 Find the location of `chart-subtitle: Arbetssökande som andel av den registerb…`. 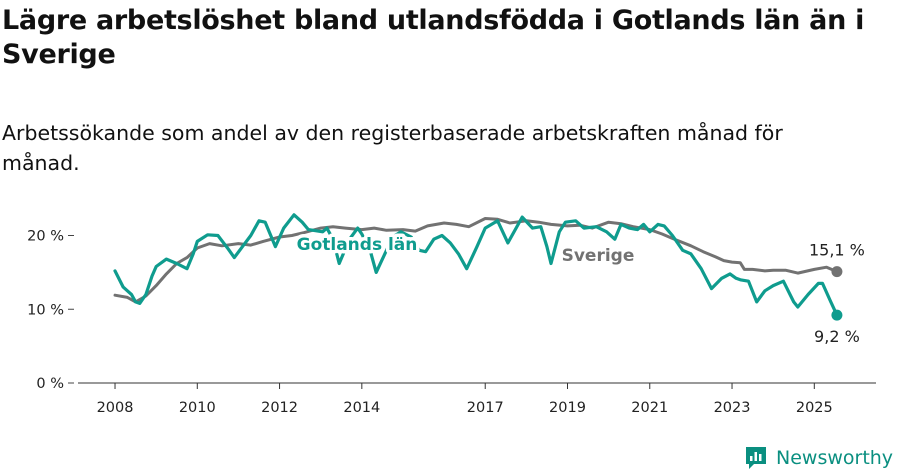

chart-subtitle: Arbetssökande som andel av den registerb… is located at coordinates (392, 148).